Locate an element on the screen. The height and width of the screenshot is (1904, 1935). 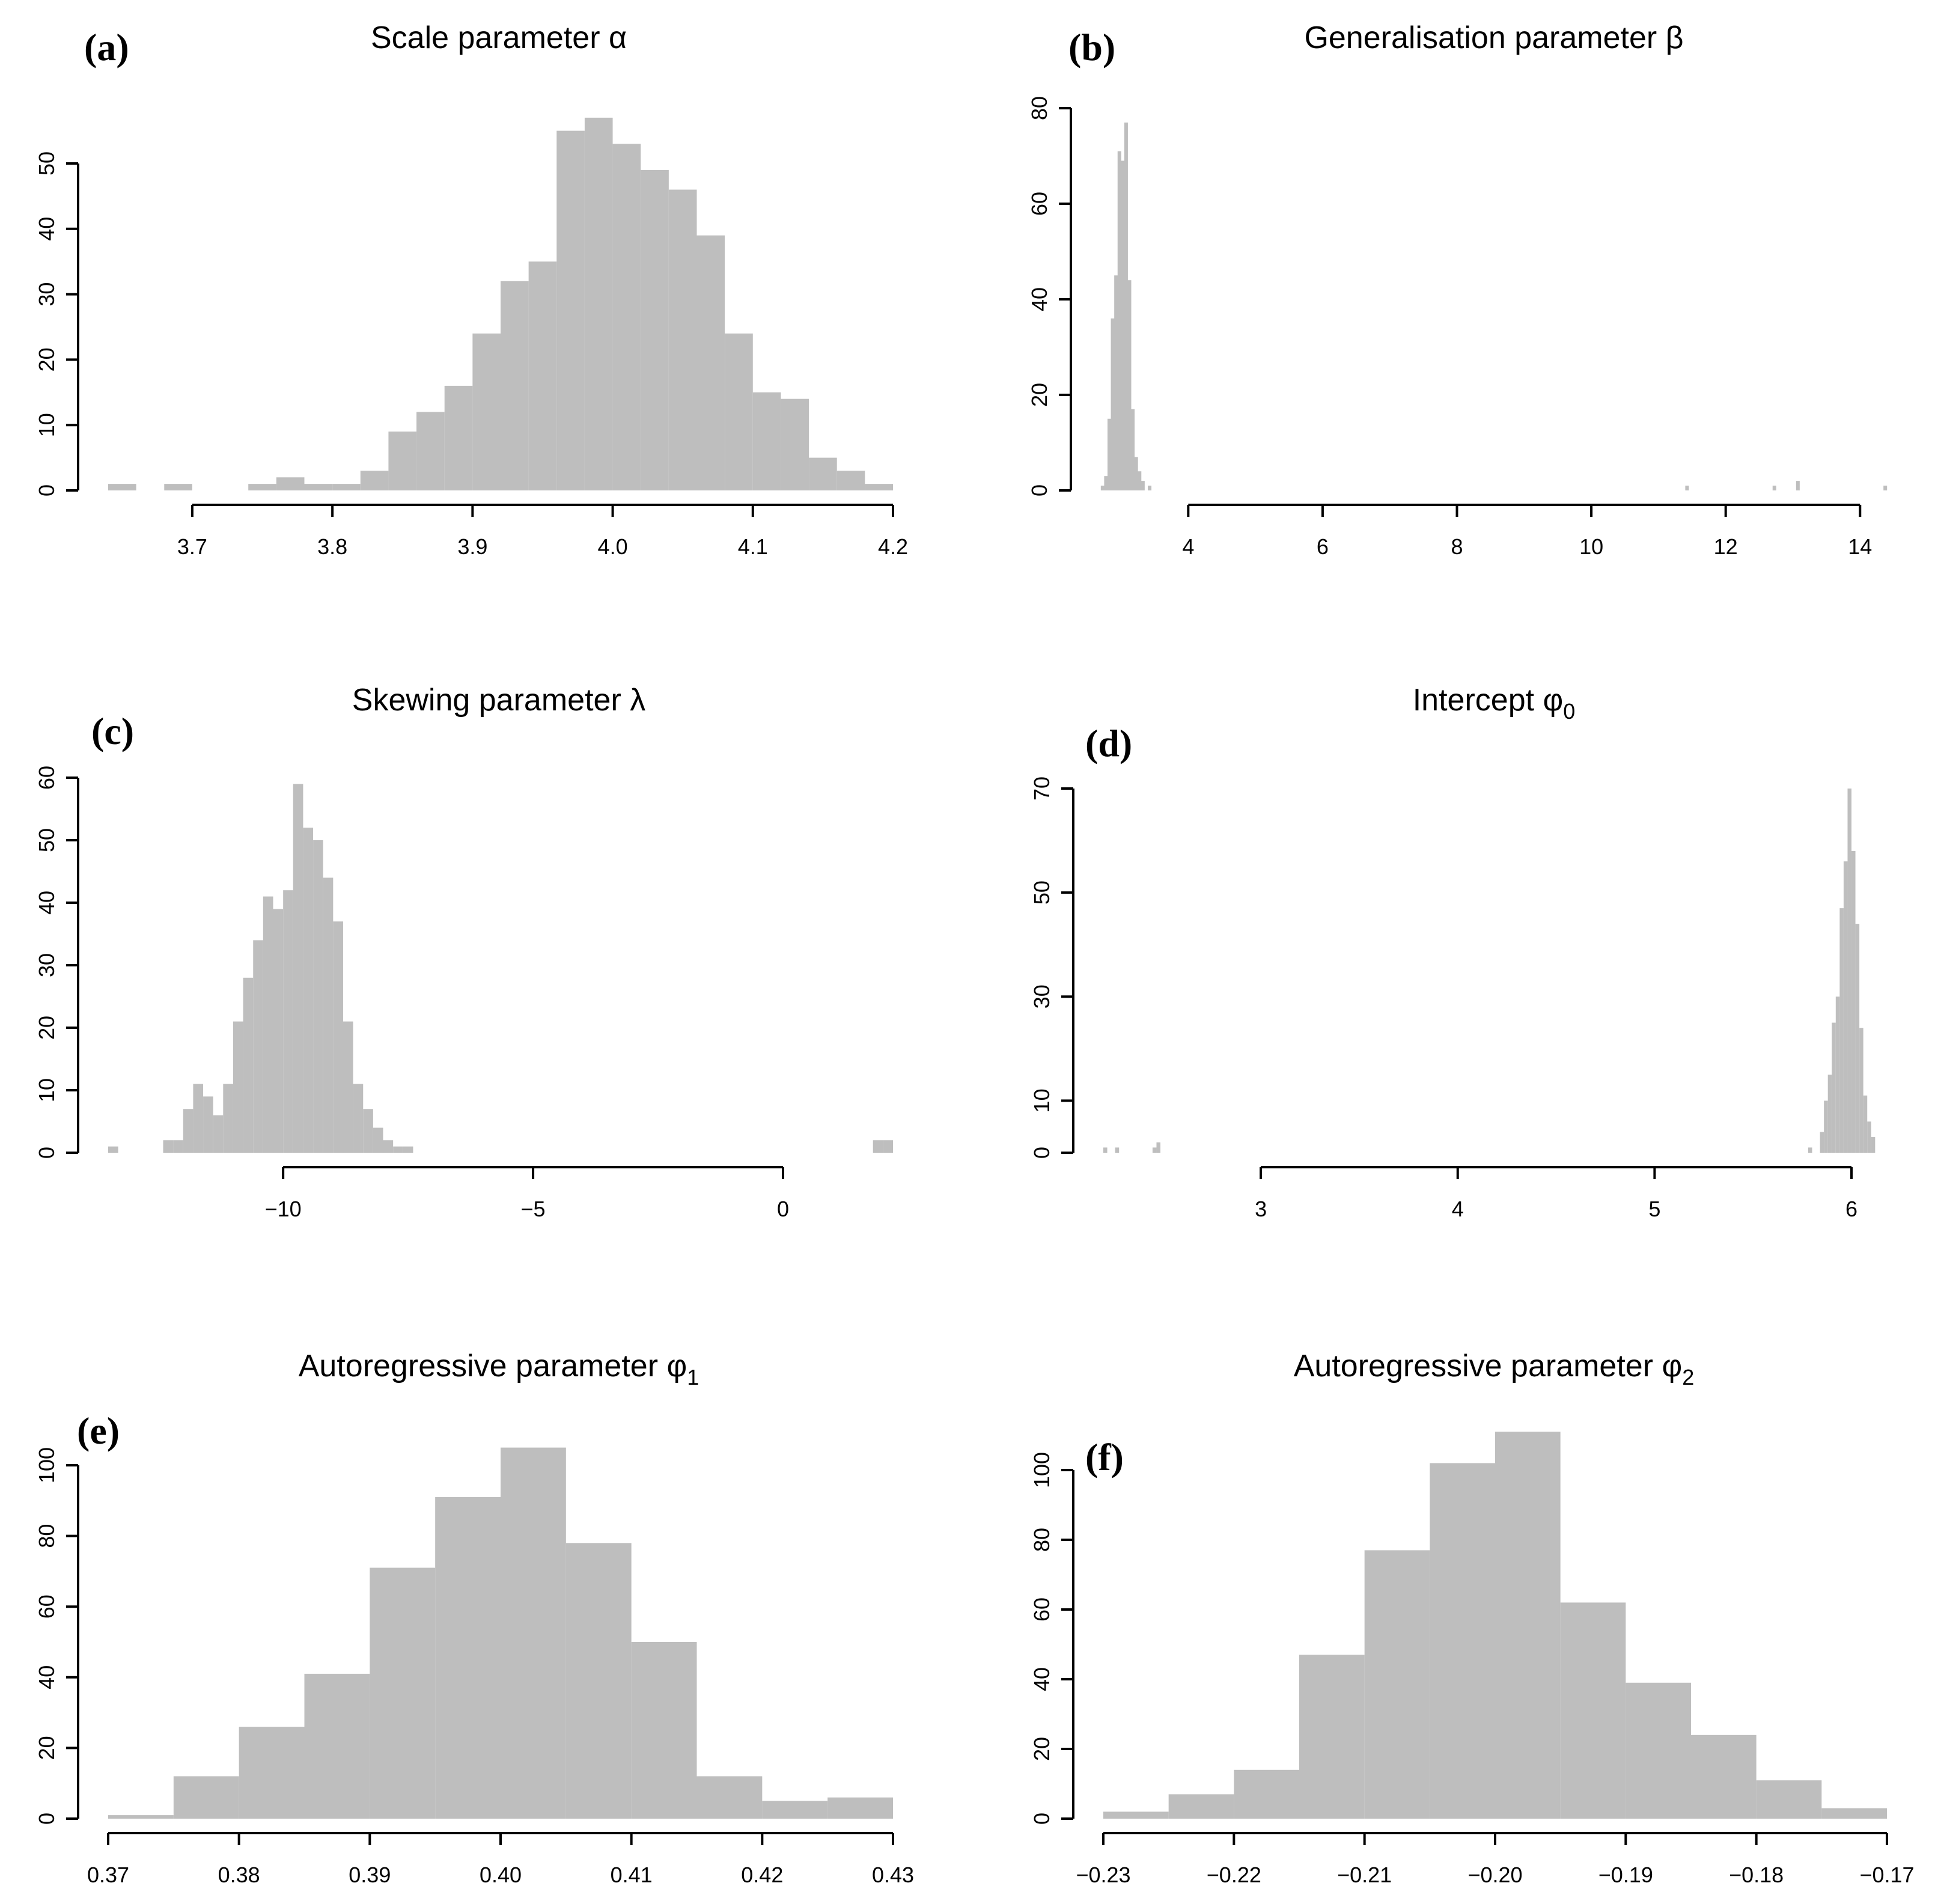
y-tick-label: 100 is located at coordinates (1041, 1470).